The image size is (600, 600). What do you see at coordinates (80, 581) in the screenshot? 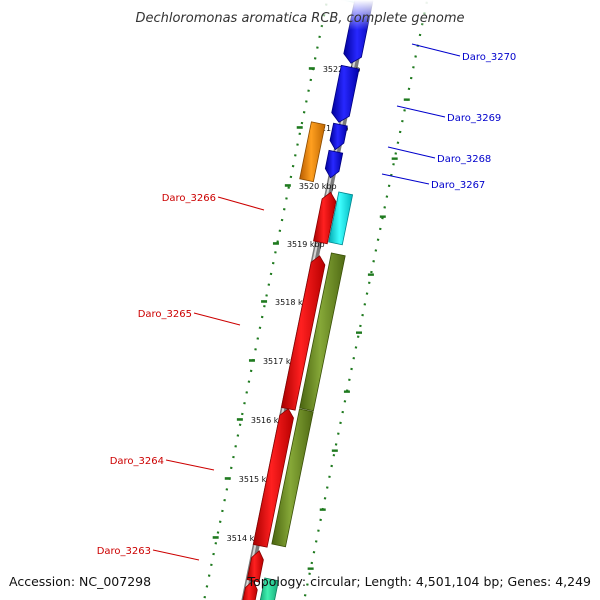
I see `accession-text: Accession: NC_007298` at bounding box center [80, 581].